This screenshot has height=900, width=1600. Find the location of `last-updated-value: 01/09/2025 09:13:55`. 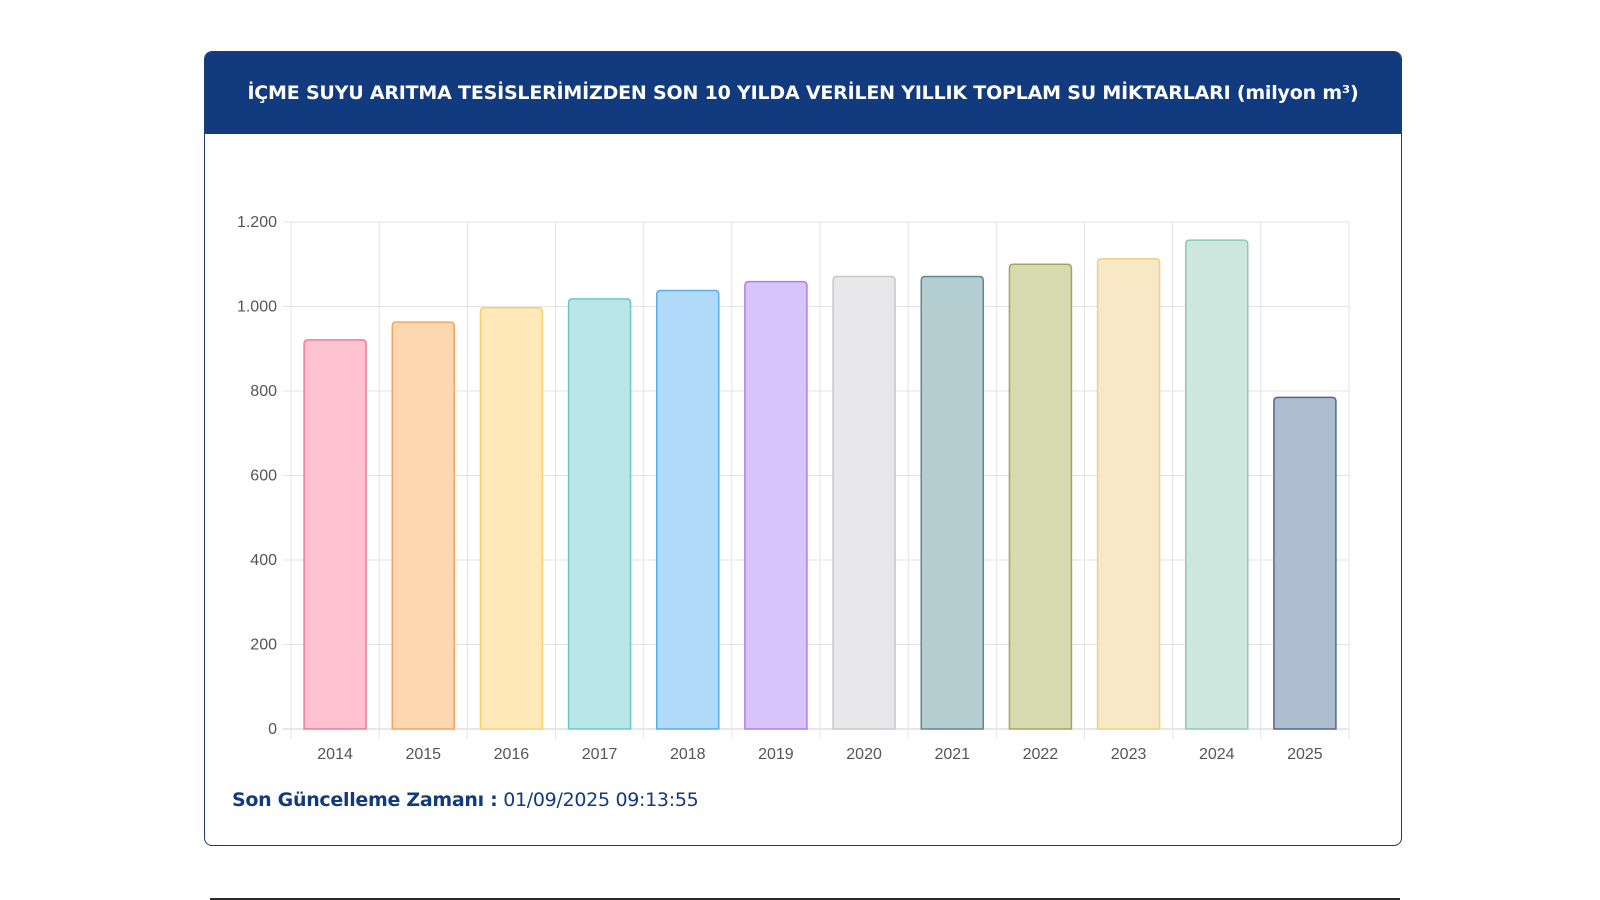

last-updated-value: 01/09/2025 09:13:55 is located at coordinates (601, 800).